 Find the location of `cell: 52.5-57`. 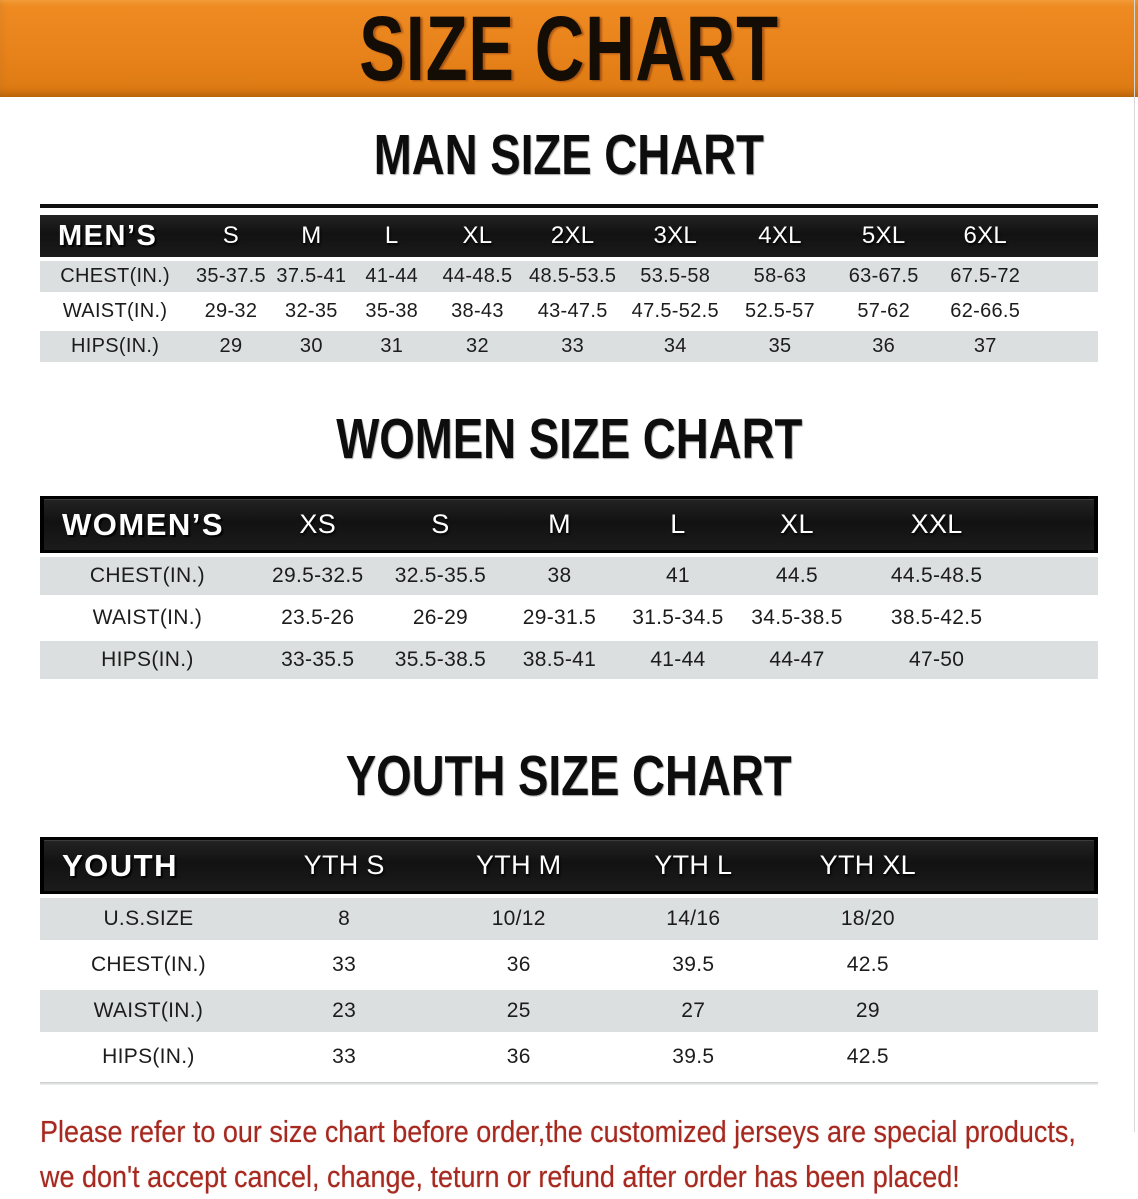

cell: 52.5-57 is located at coordinates (780, 311).